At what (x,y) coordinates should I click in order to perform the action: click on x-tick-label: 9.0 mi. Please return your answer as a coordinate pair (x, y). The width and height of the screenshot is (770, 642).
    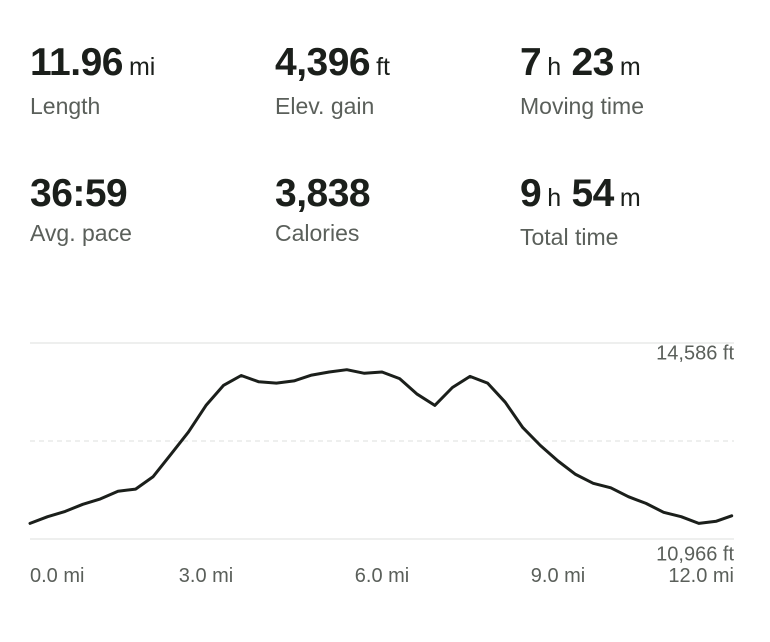
    Looking at the image, I should click on (558, 576).